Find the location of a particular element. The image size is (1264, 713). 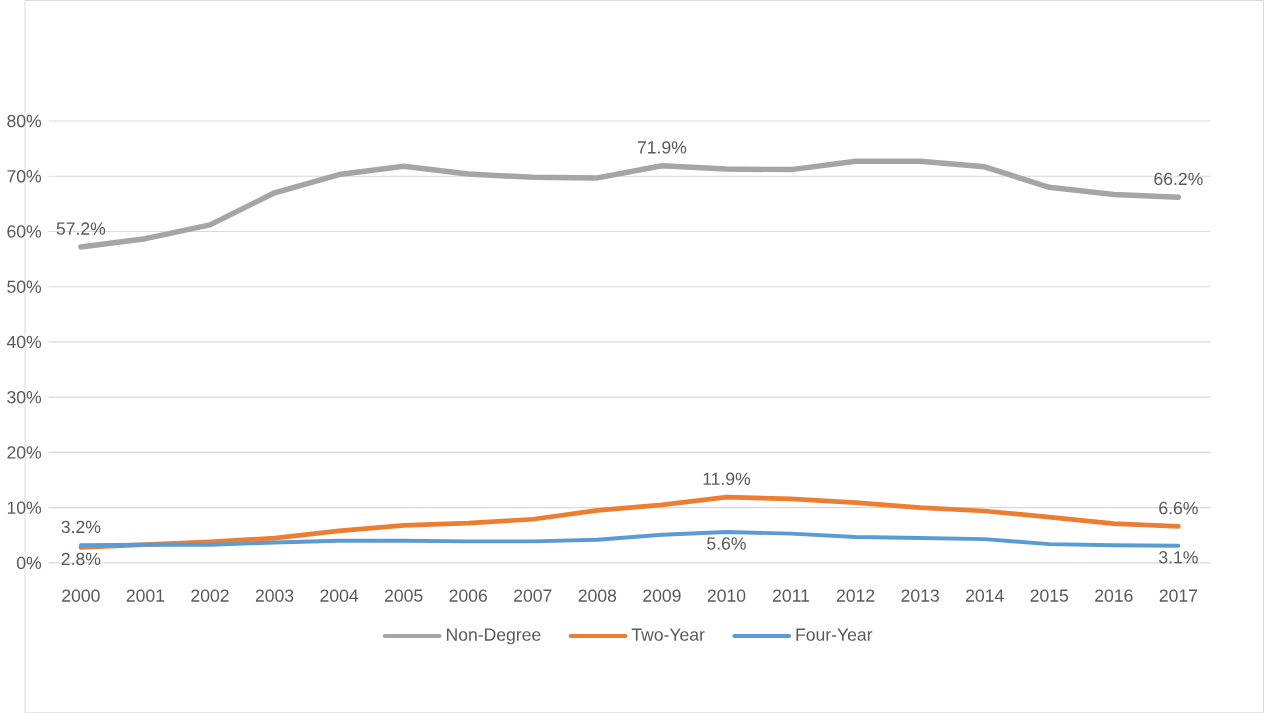

x-tick-label: 2012 is located at coordinates (855, 595).